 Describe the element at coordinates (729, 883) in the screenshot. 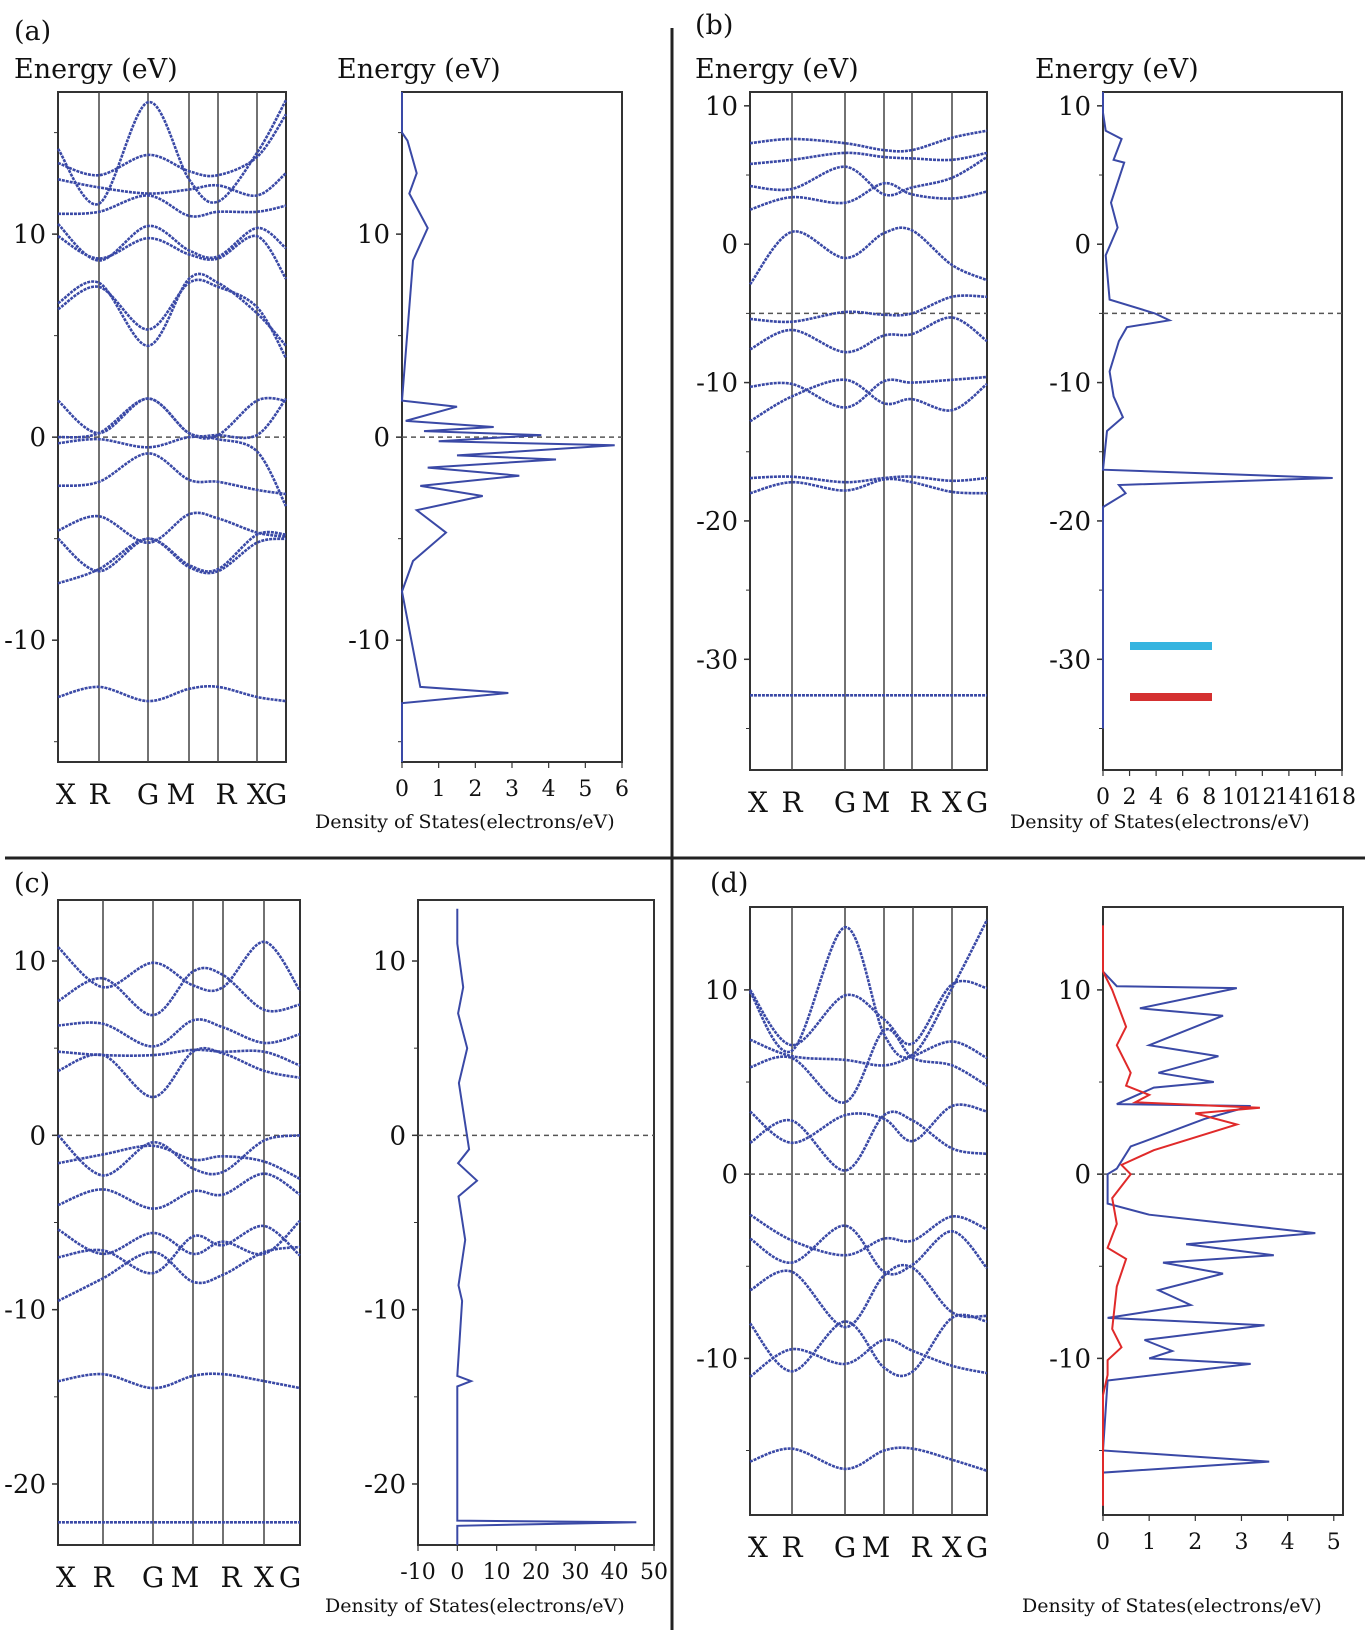

I see `panel-label-d: (d)` at that location.